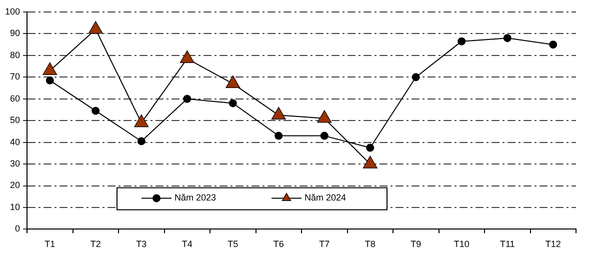 Image resolution: width=594 pixels, height=260 pixels. What do you see at coordinates (15, 33) in the screenshot?
I see `y-tick-label: 90` at bounding box center [15, 33].